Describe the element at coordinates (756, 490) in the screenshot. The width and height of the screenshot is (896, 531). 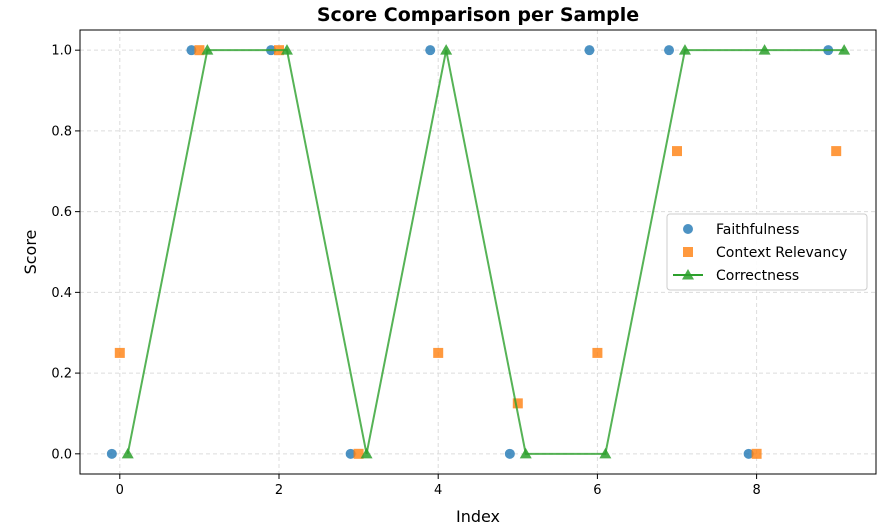
I see `x-tick-label: 8` at that location.